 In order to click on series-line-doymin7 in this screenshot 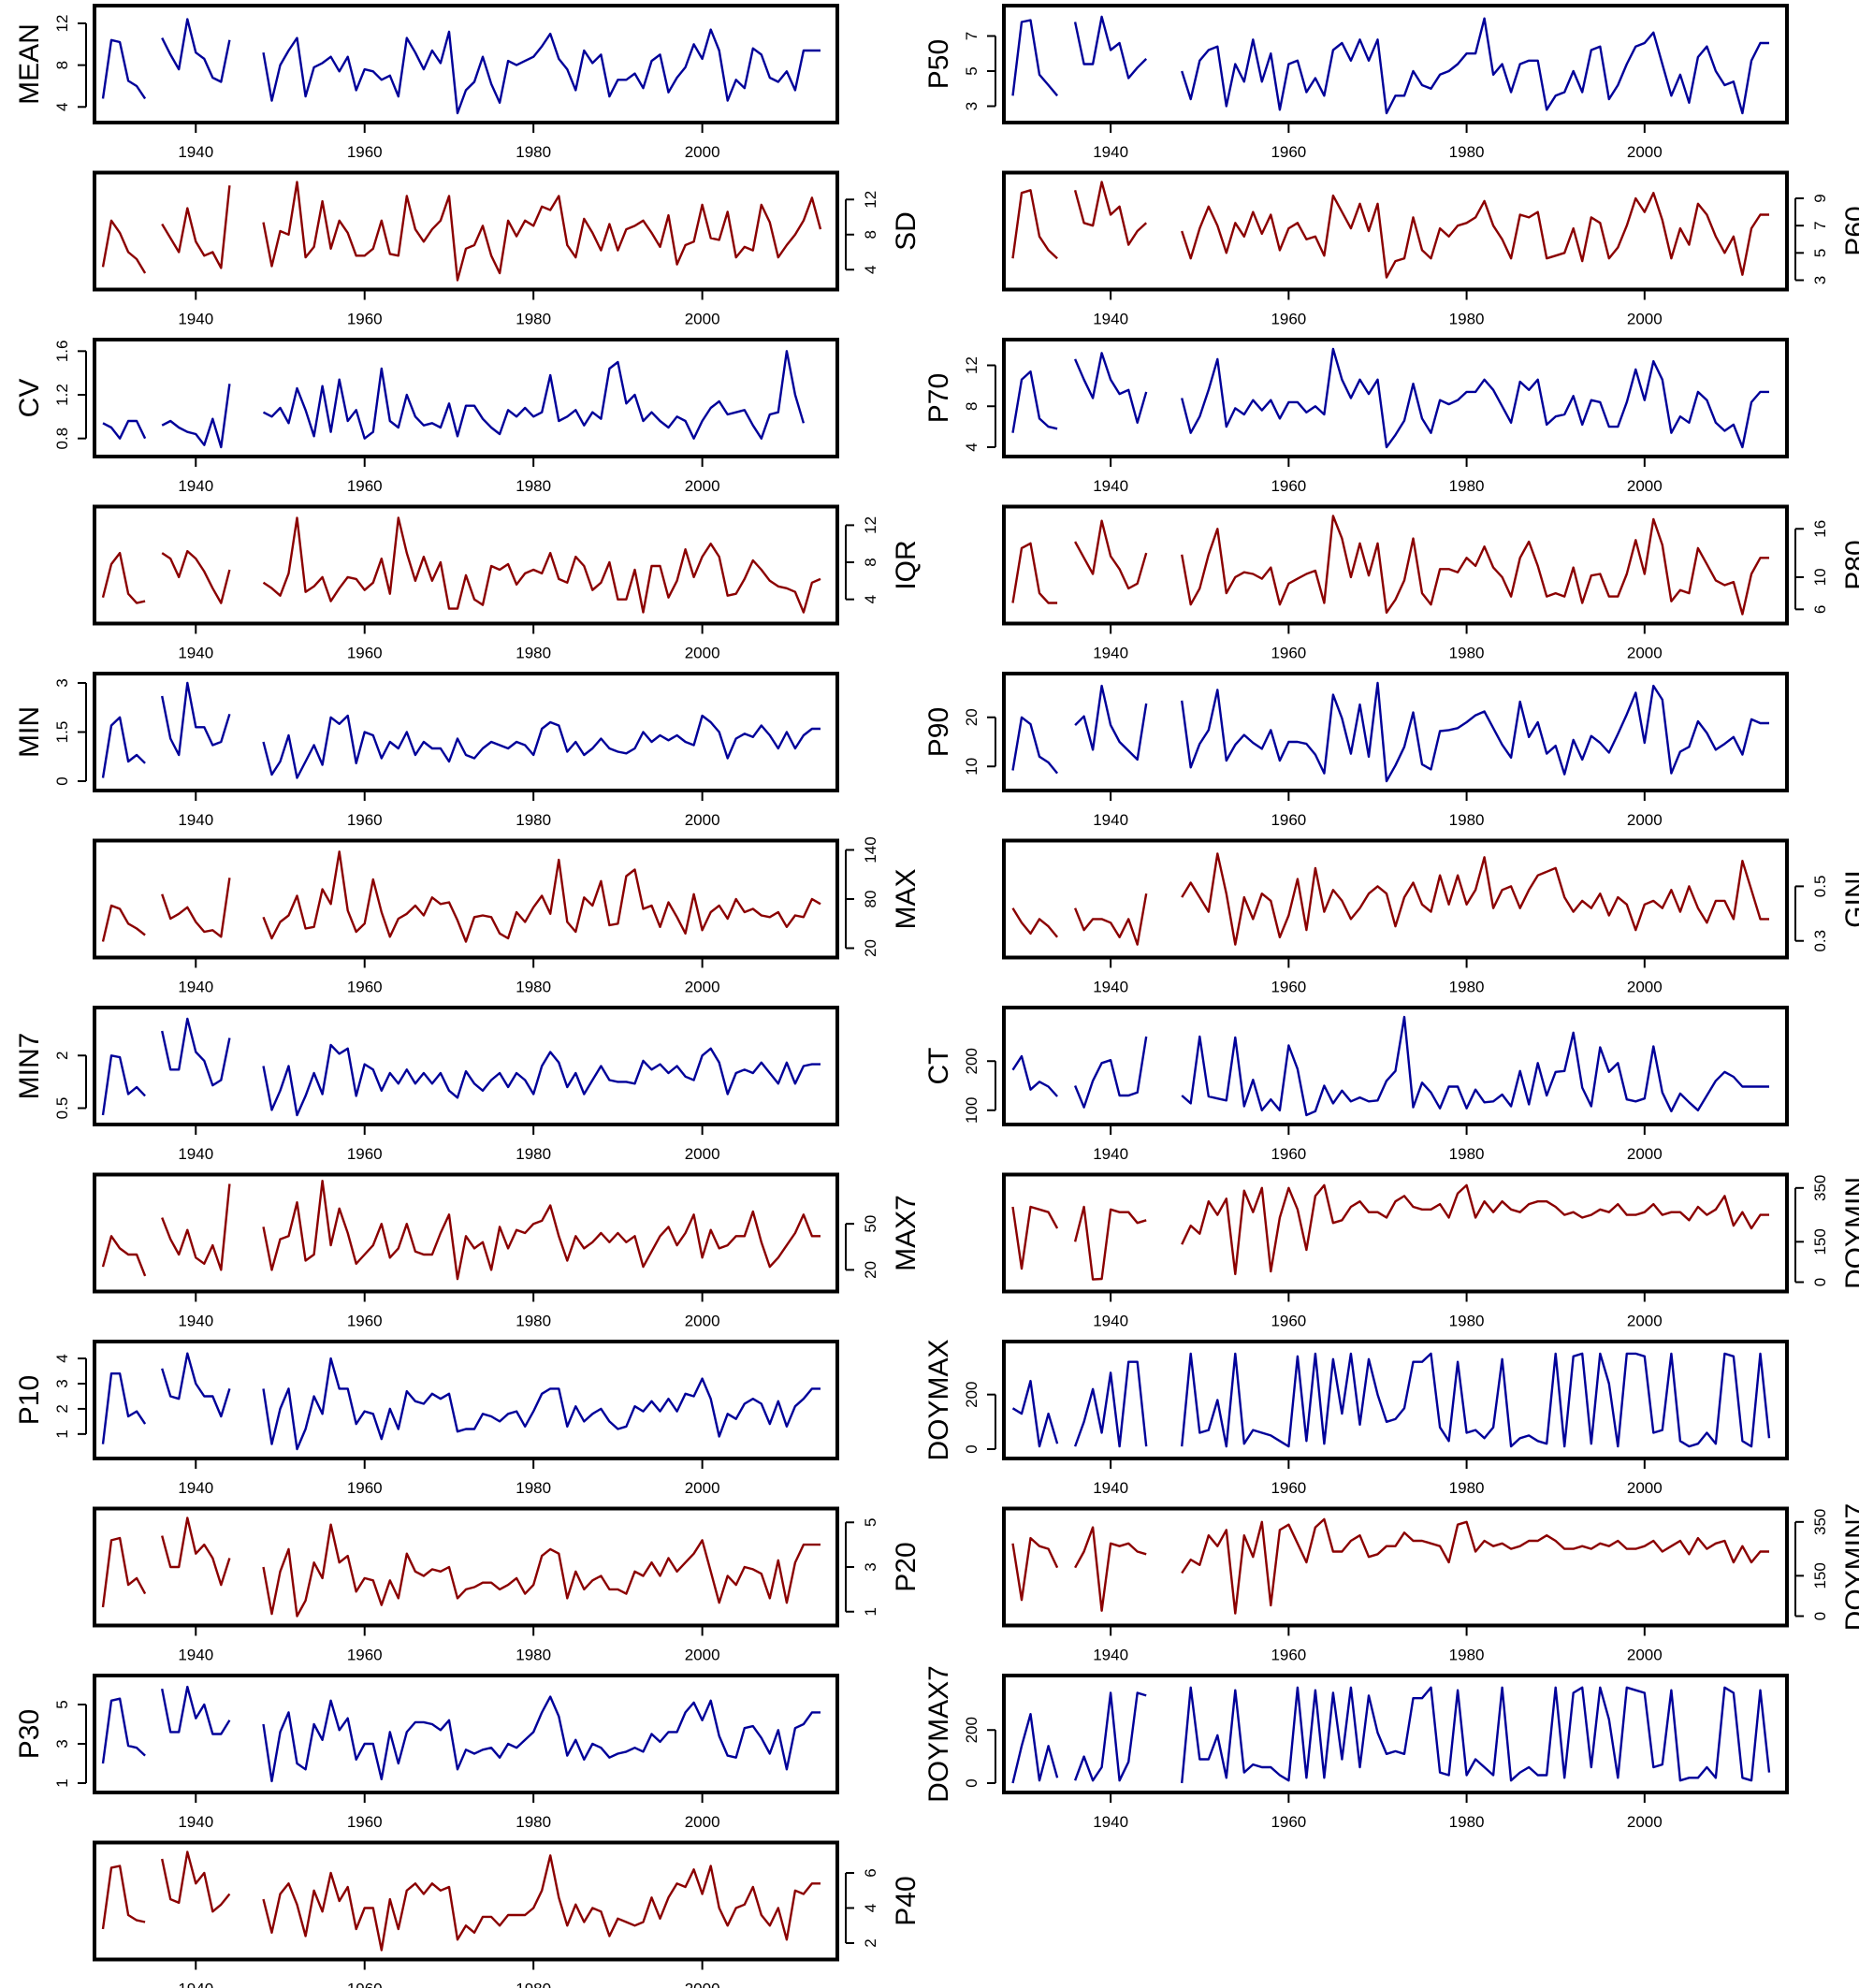, I will do `click(1390, 1566)`.